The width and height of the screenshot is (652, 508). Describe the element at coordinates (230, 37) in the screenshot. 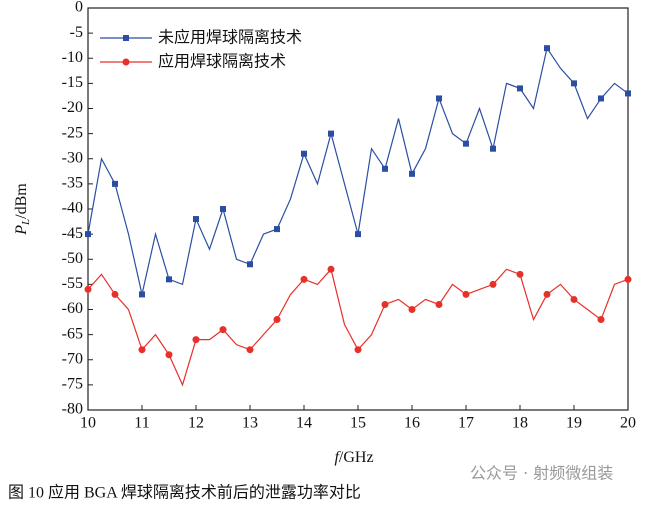

I see `legend-label: 未应用焊球隔离技术` at that location.